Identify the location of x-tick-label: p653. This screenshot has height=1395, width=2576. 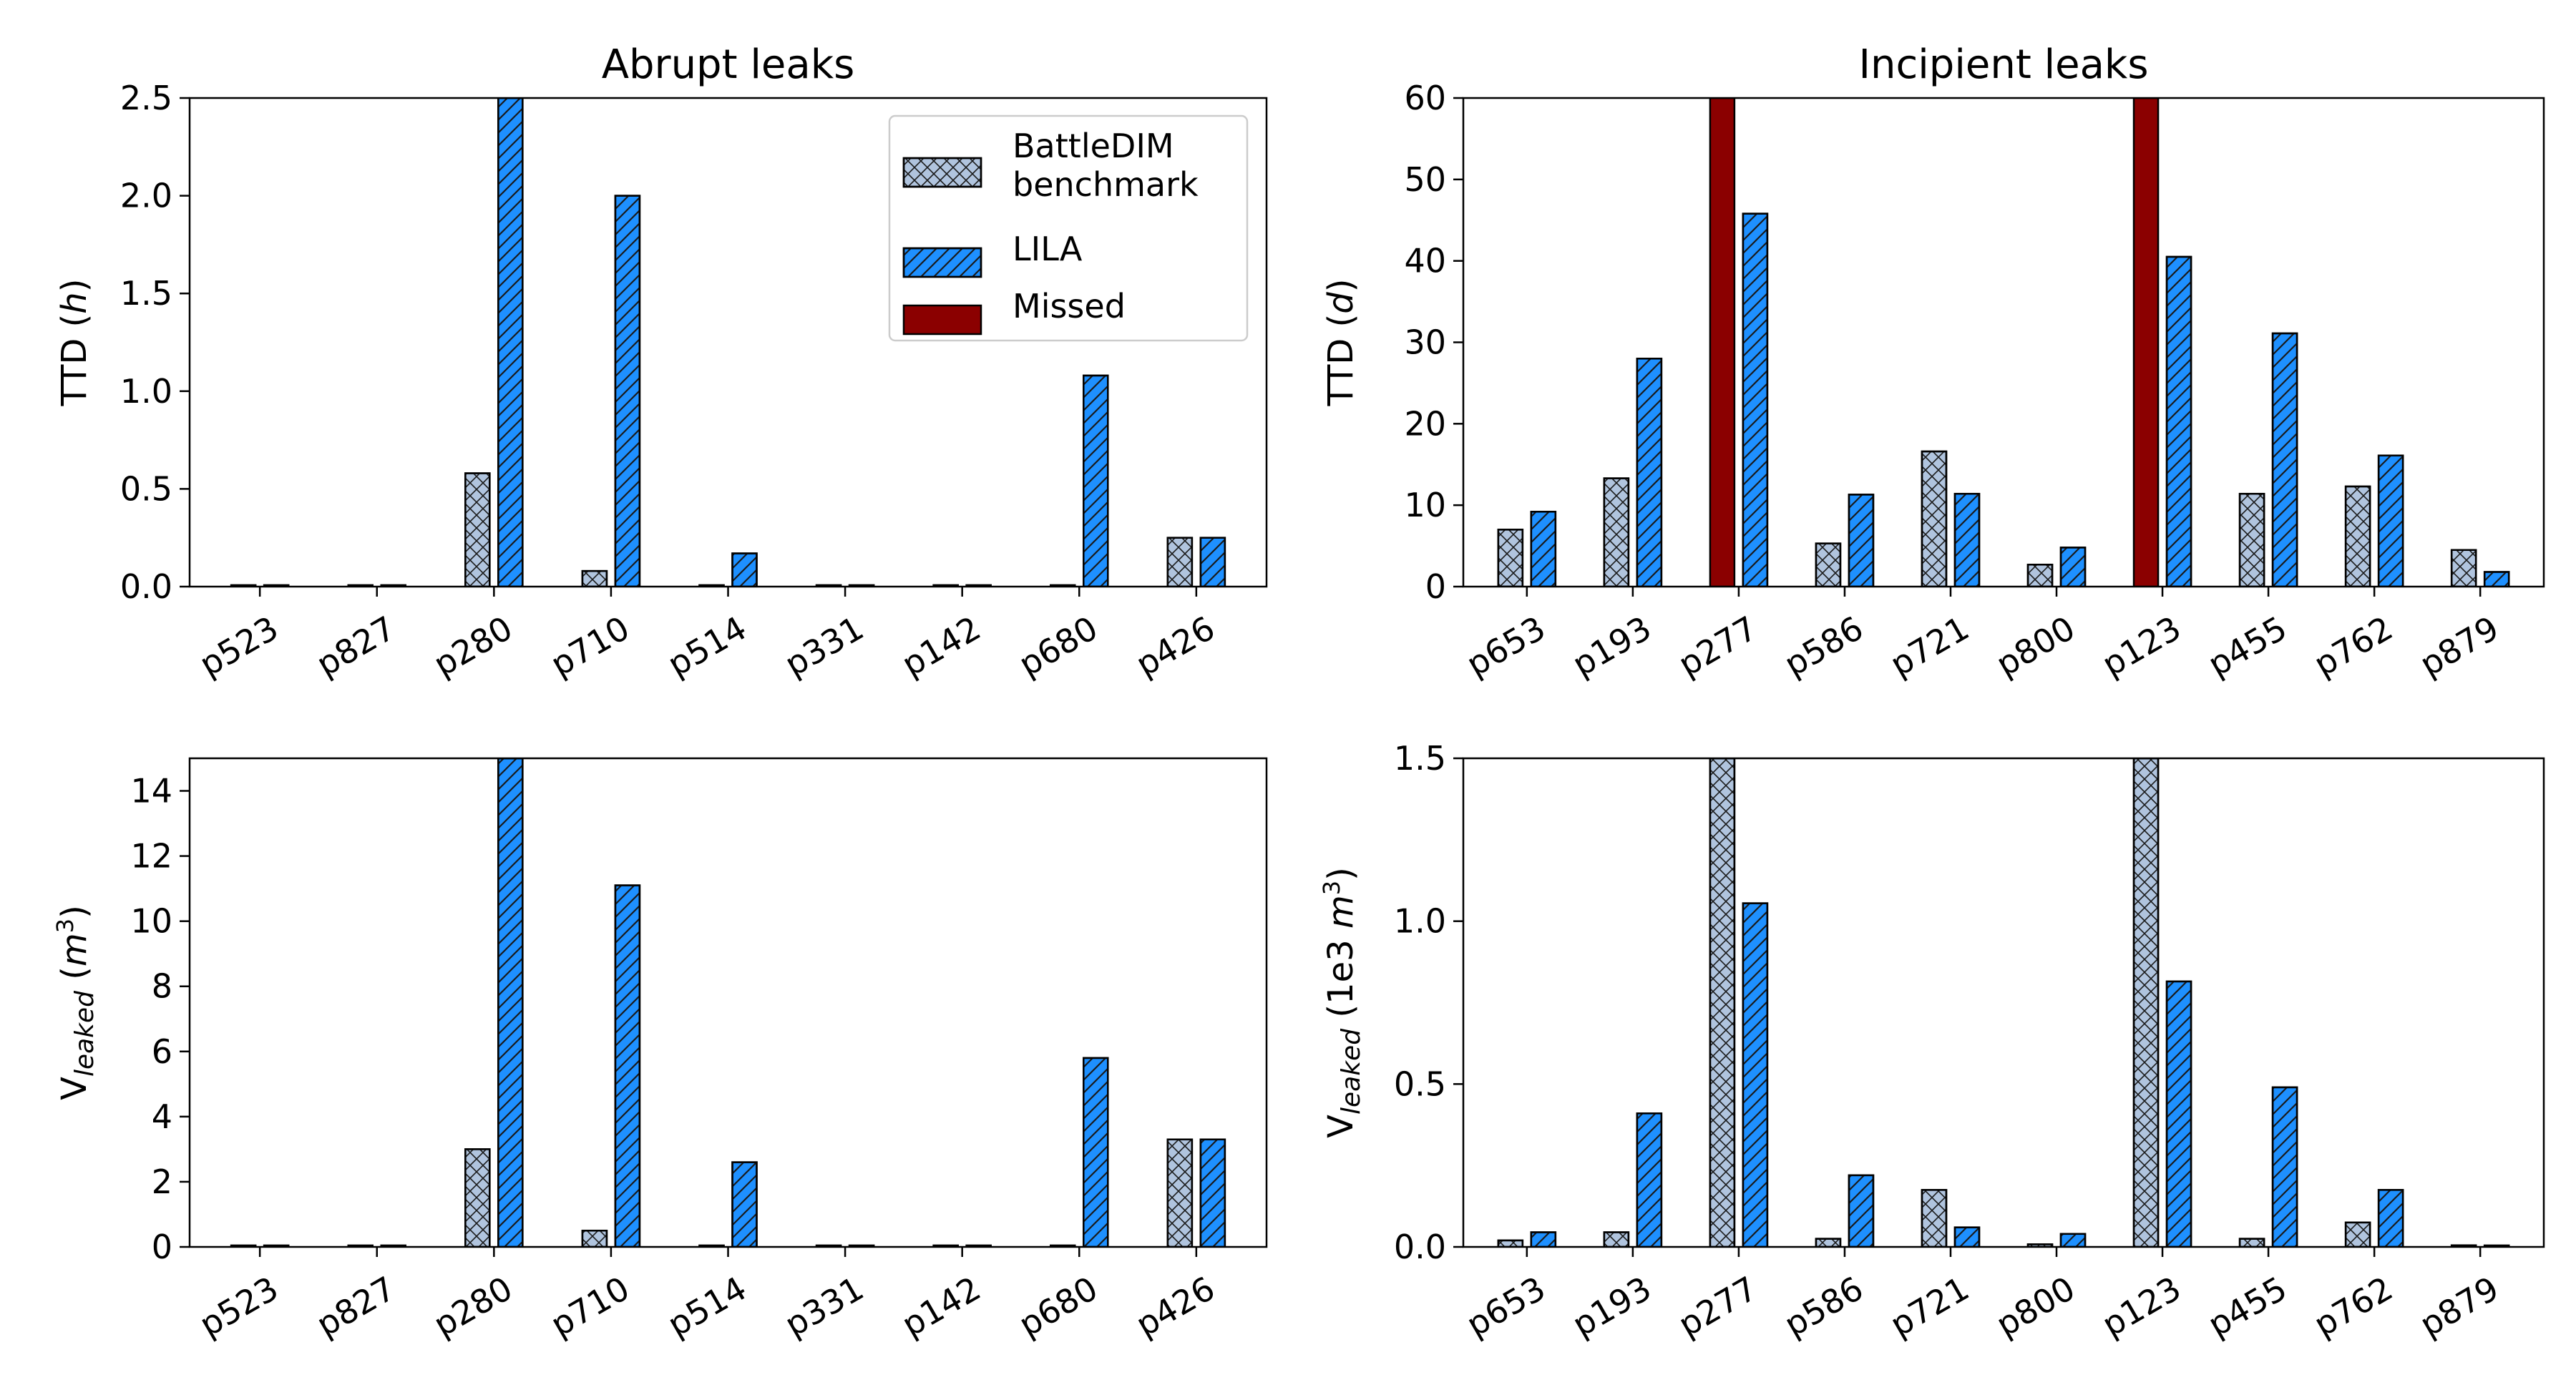
(1505, 1307).